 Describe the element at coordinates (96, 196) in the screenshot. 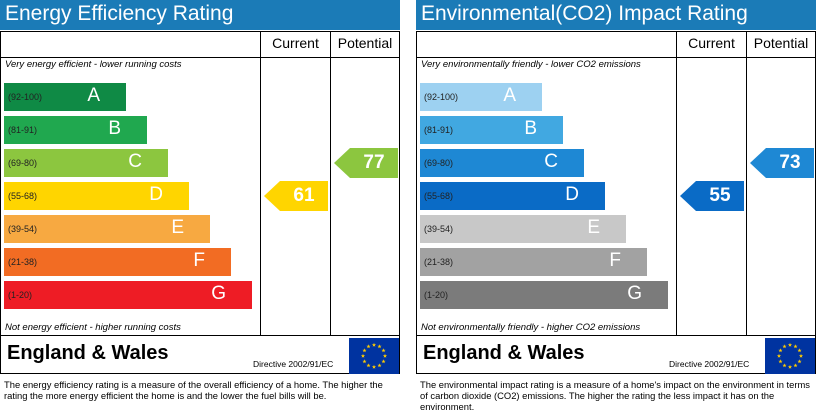

I see `rating-band-d: (55-68) D` at that location.